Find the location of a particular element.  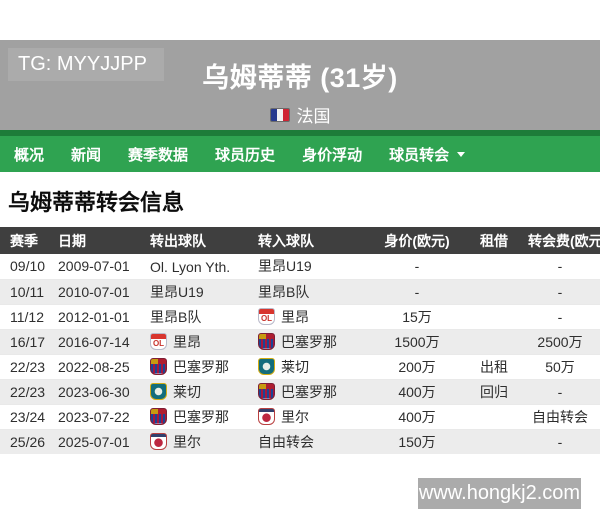

from-team-cell: 里昂U19 is located at coordinates (196, 291).